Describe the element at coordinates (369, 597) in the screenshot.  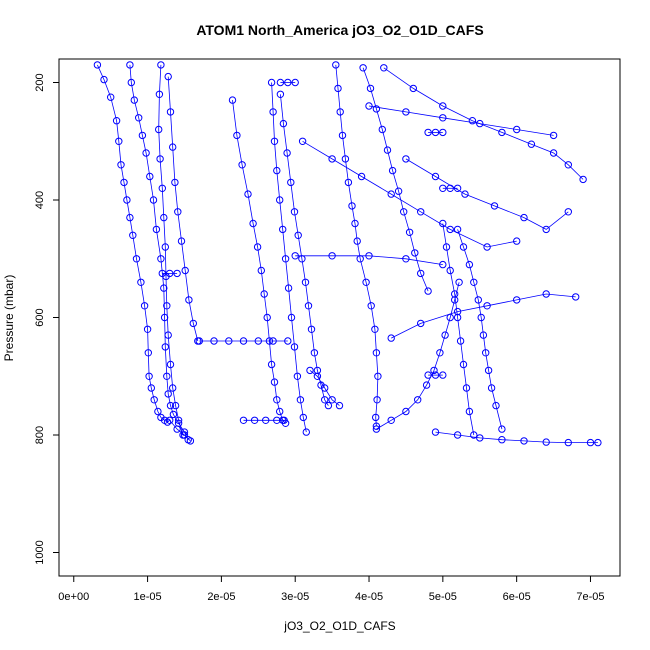
I see `x-tick-label: 4e-05` at that location.